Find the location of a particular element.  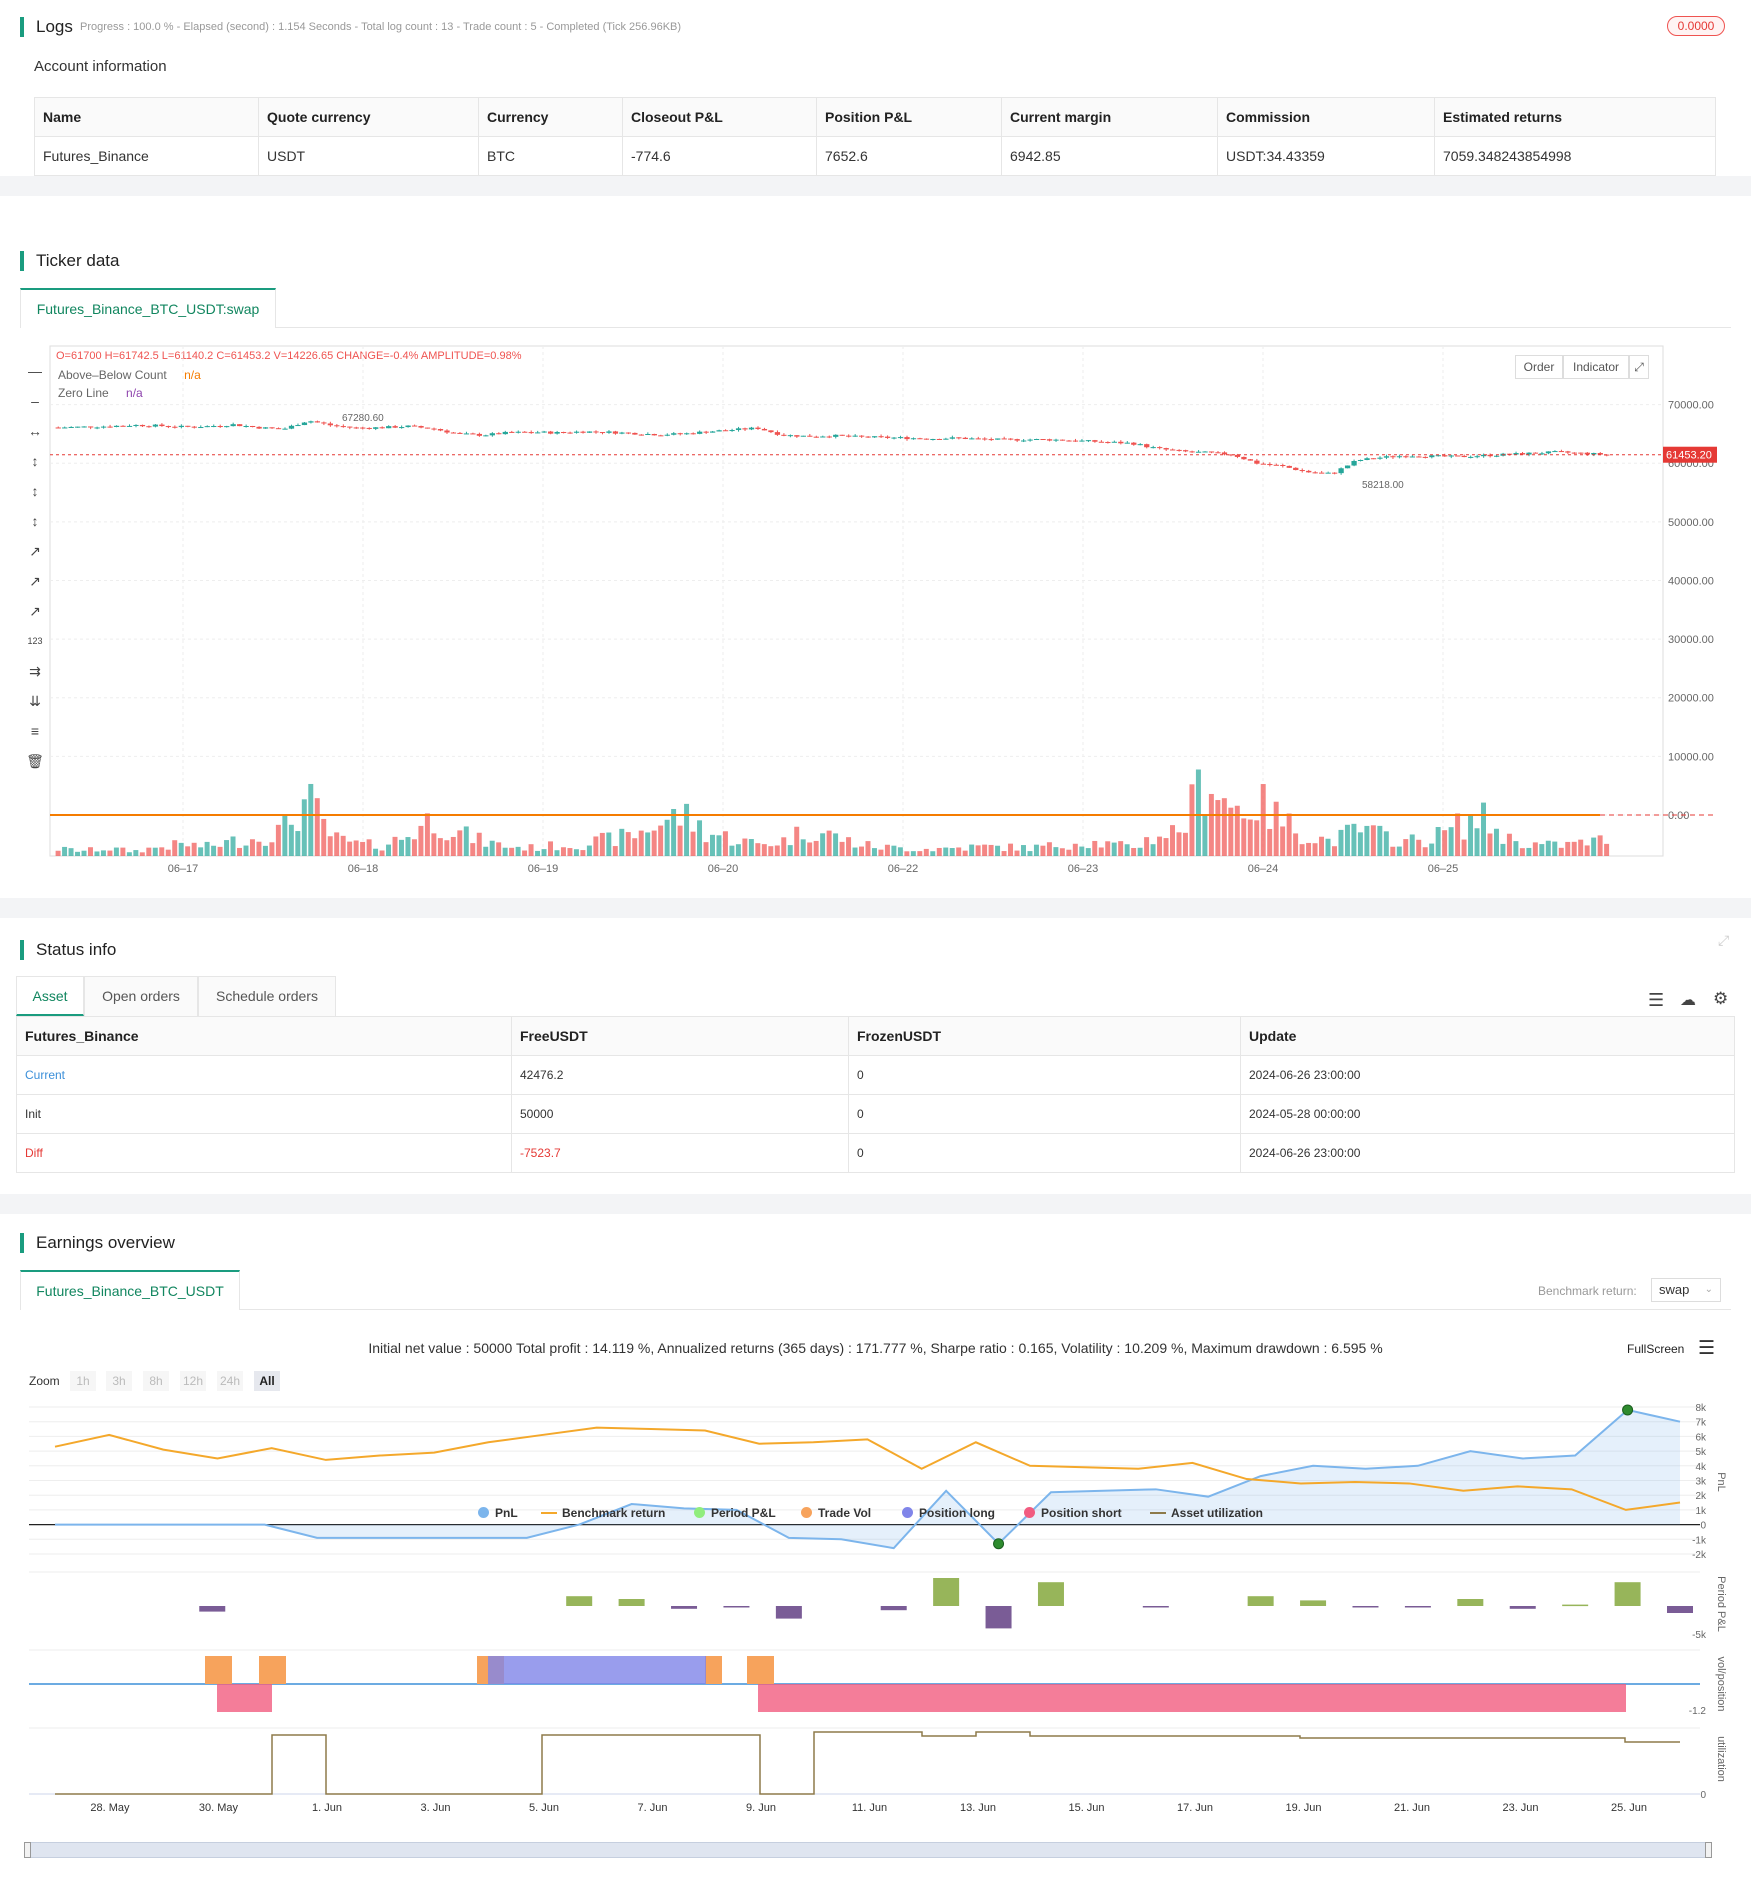

row-label-current: Current is located at coordinates (264, 1075).